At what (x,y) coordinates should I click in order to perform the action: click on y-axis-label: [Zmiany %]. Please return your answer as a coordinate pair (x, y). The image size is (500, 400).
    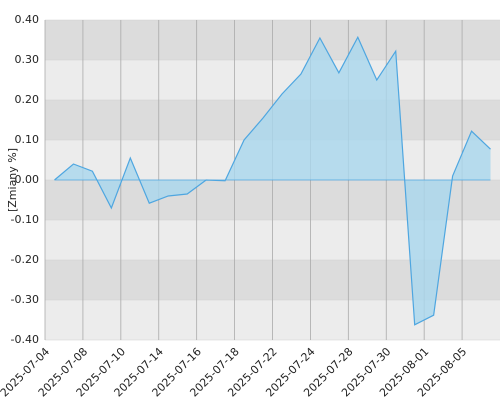
    Looking at the image, I should click on (12, 180).